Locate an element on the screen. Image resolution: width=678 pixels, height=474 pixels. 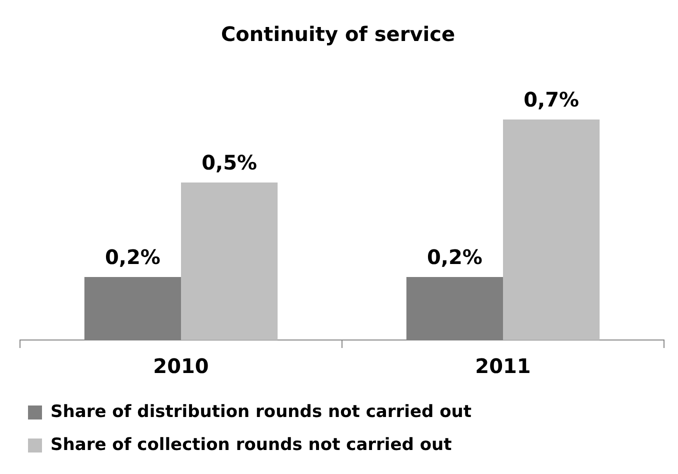
data-label: 0,7% is located at coordinates (552, 100).